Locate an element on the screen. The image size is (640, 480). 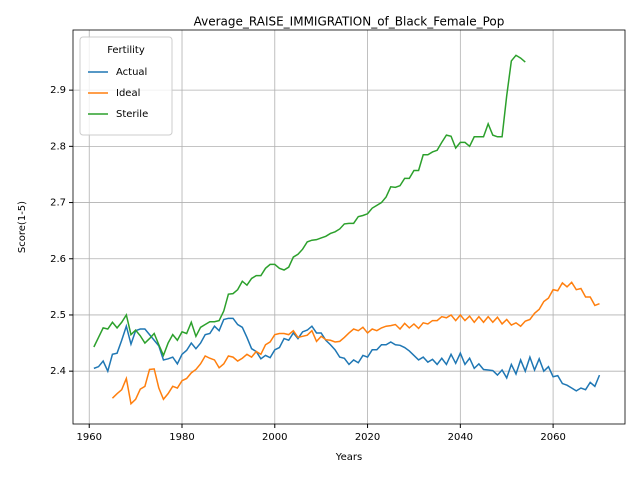
line is located at coordinates (347, 354).